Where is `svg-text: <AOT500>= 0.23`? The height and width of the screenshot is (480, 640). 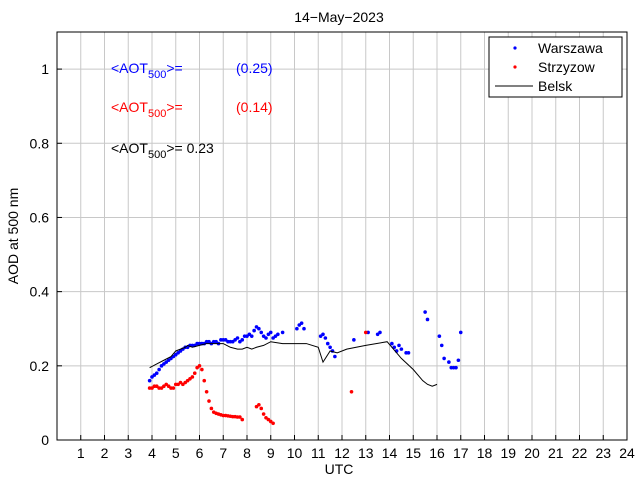 svg-text: <AOT500>= 0.23 is located at coordinates (162, 150).